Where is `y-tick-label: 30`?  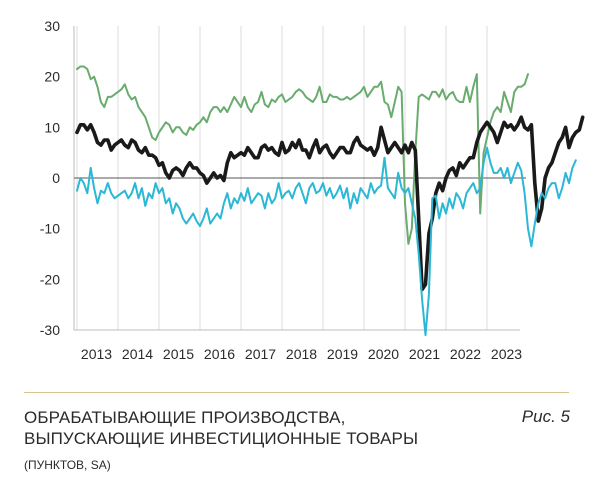 y-tick-label: 30 is located at coordinates (52, 26).